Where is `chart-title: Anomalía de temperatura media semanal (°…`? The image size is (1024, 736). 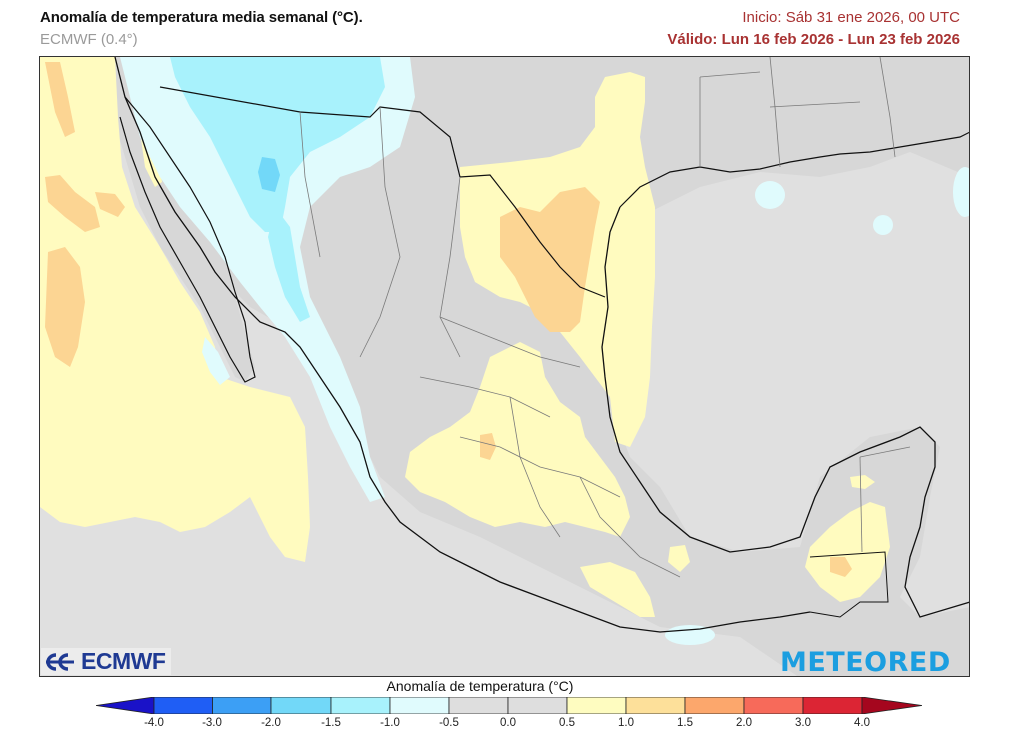
chart-title: Anomalía de temperatura media semanal (°… is located at coordinates (201, 17).